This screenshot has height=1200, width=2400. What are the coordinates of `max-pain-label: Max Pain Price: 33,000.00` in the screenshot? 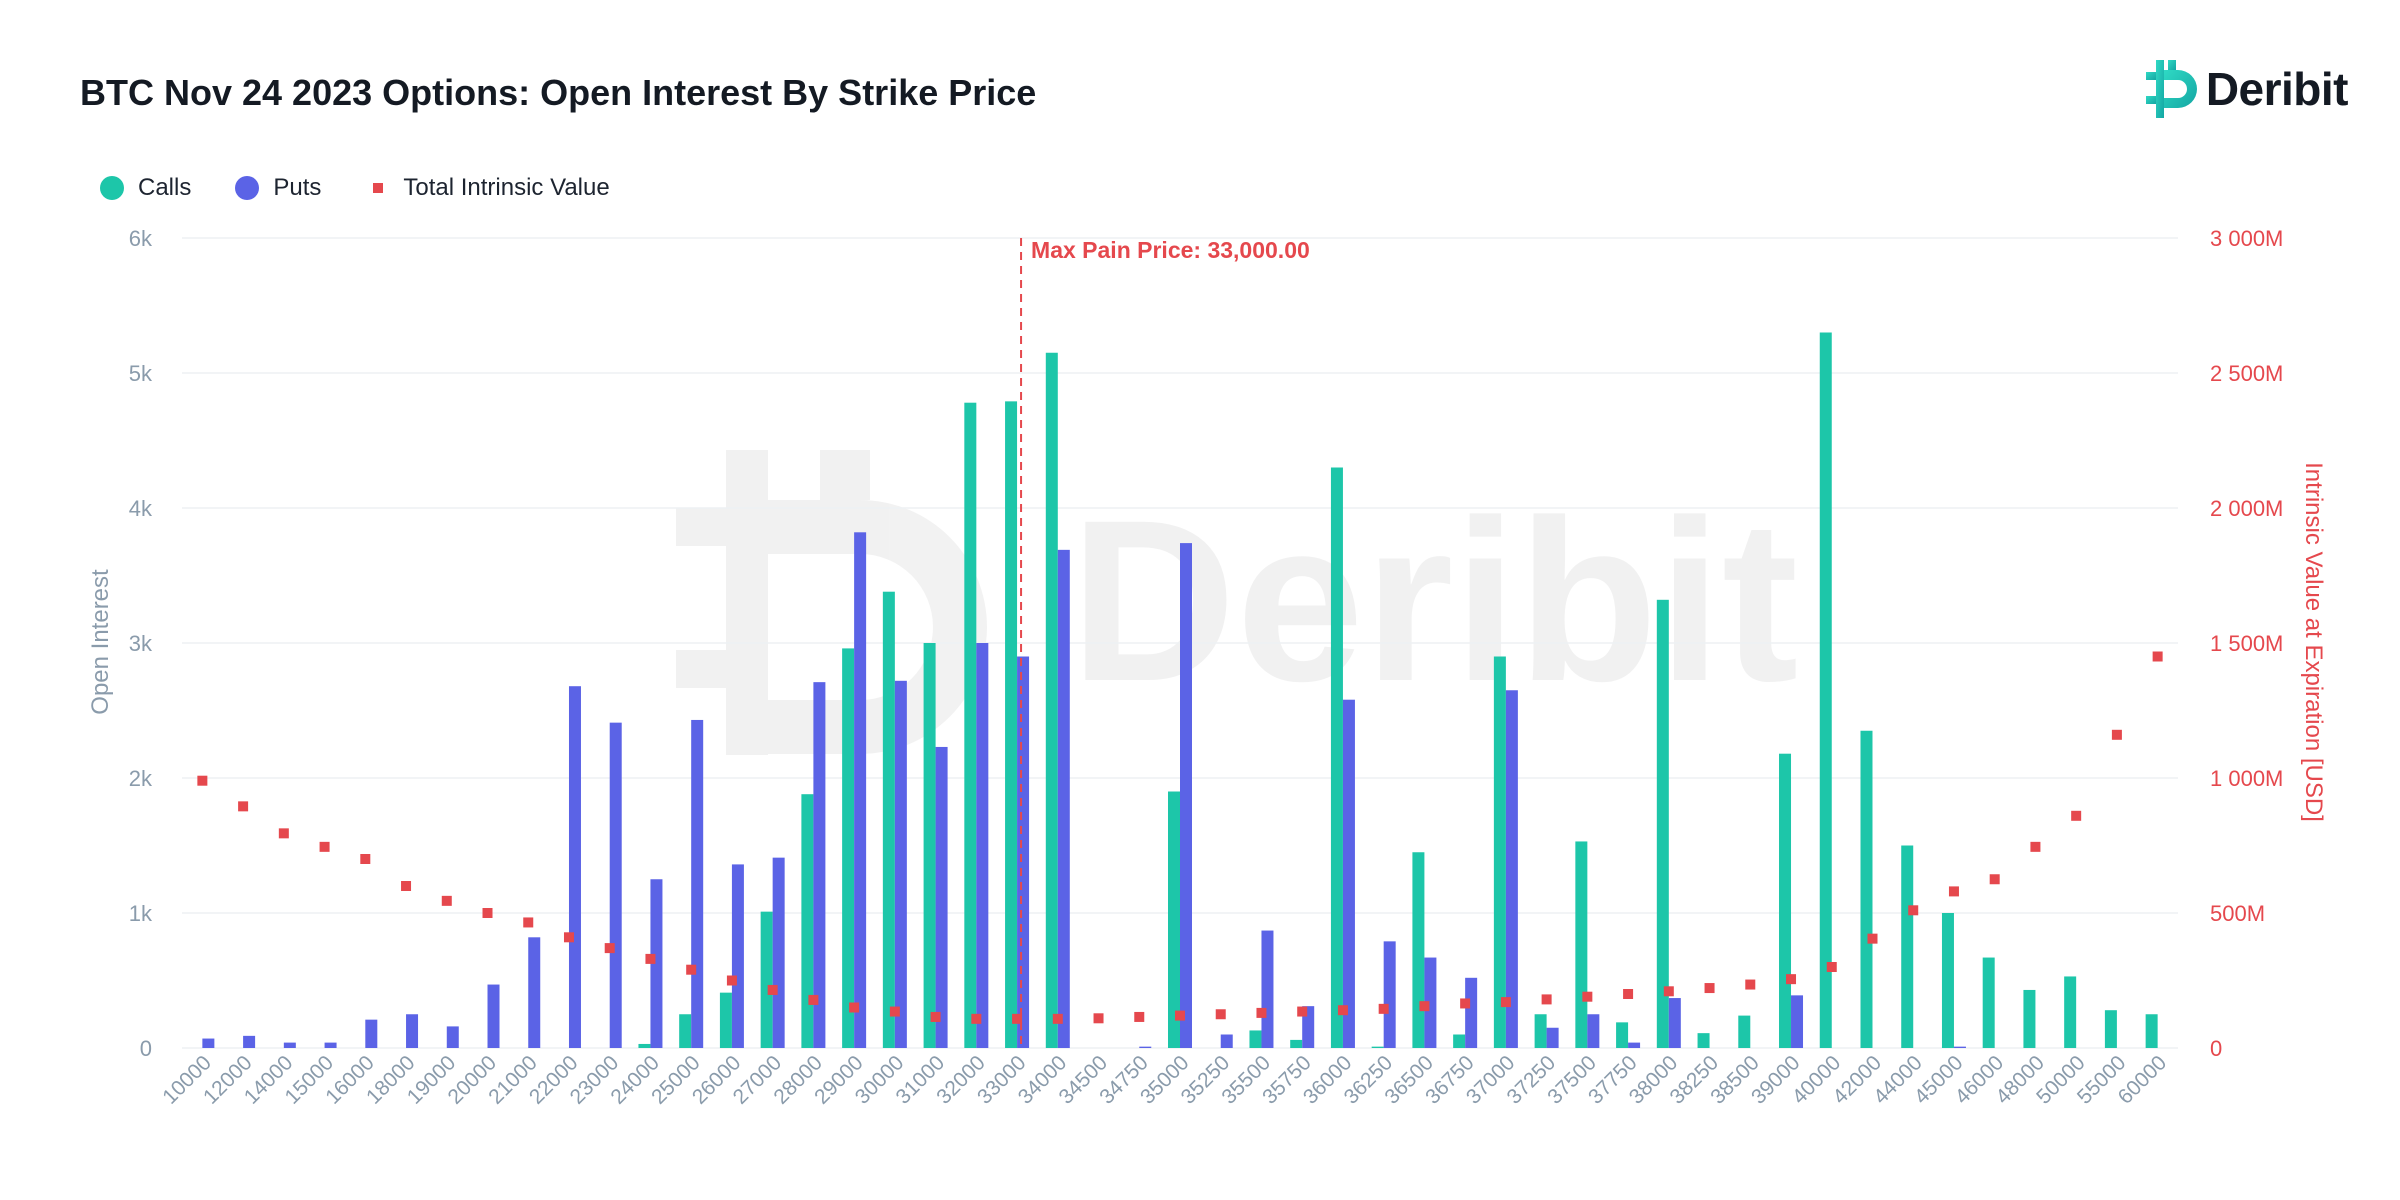 It's located at (1170, 250).